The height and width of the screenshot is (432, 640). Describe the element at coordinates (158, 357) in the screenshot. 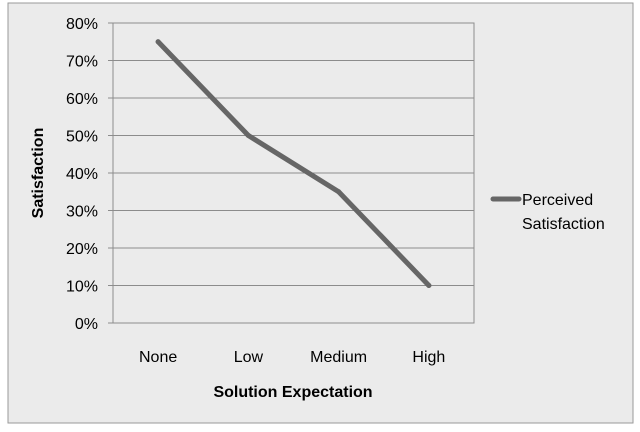

I see `x-tick-label: None` at that location.